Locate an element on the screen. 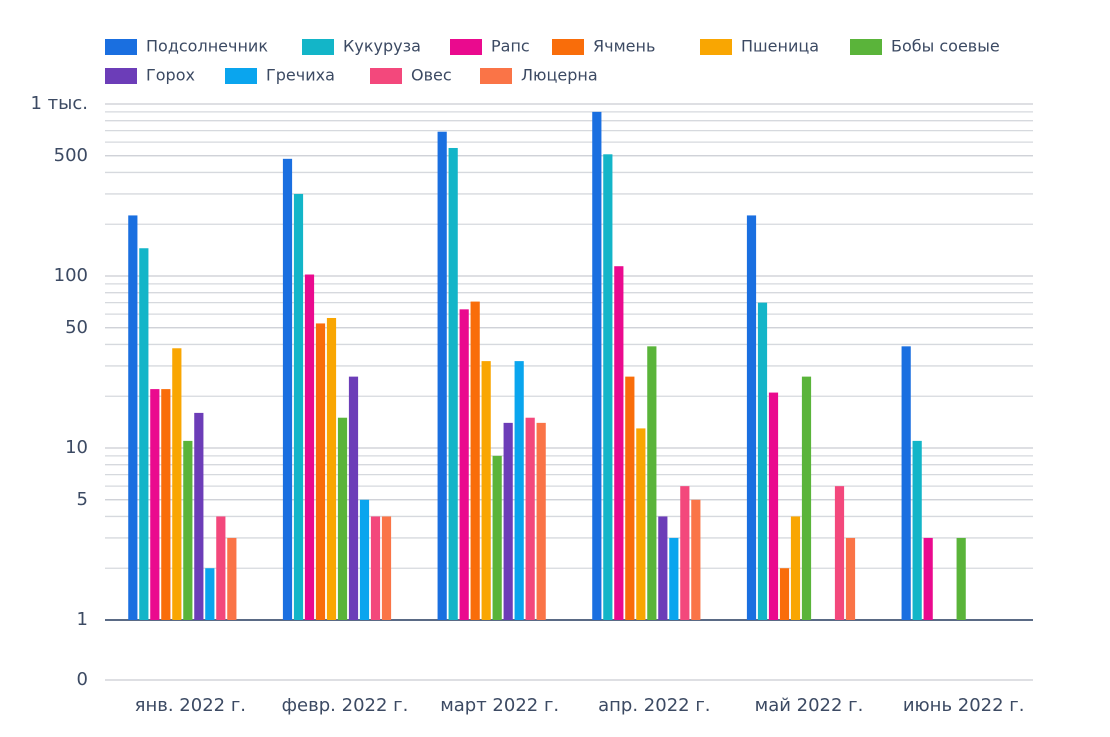 The image size is (1110, 737). y-tick-label: 1 тыс. is located at coordinates (60, 103).